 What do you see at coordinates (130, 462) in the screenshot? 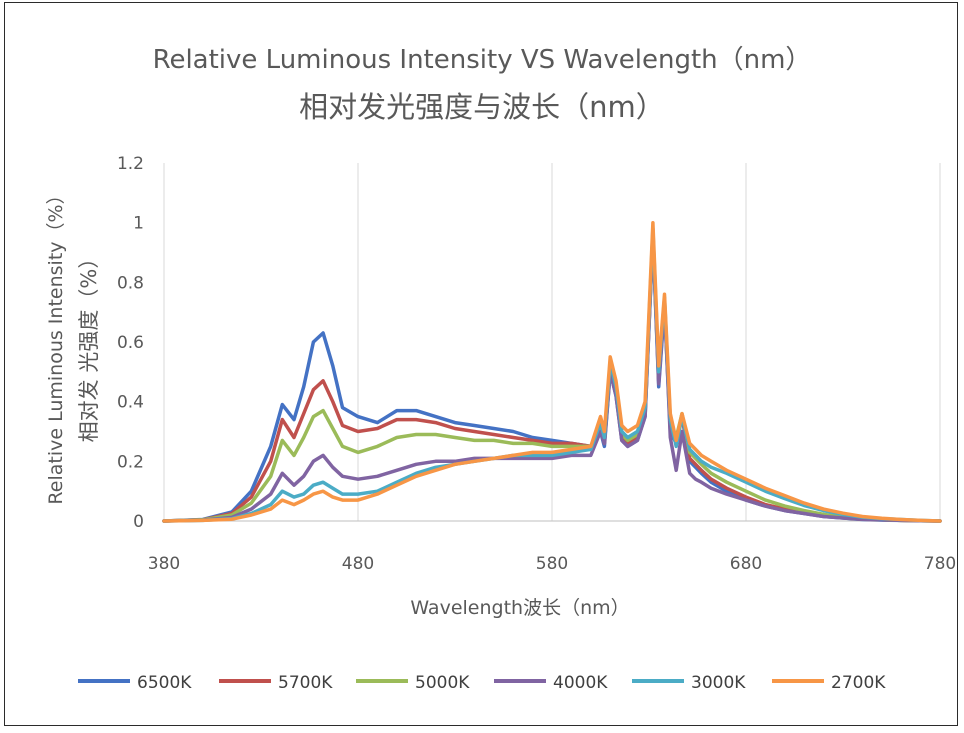
I see `y-tick-0.2: 0.2` at bounding box center [130, 462].